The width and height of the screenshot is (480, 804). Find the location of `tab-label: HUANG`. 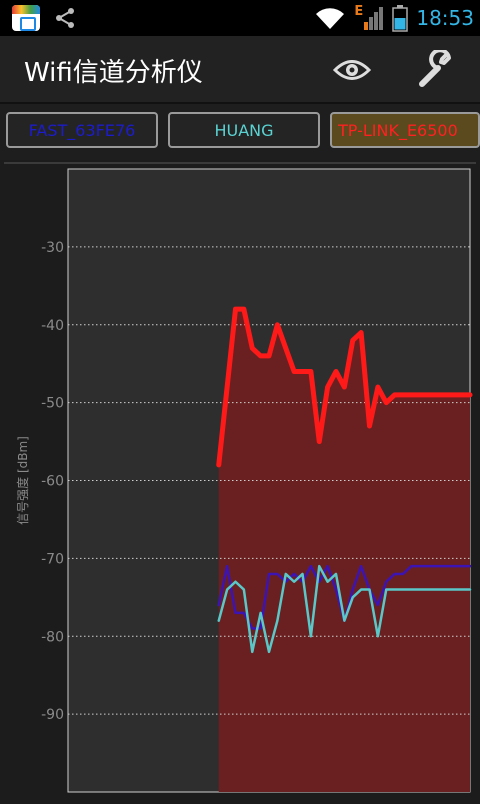

tab-label: HUANG is located at coordinates (244, 130).